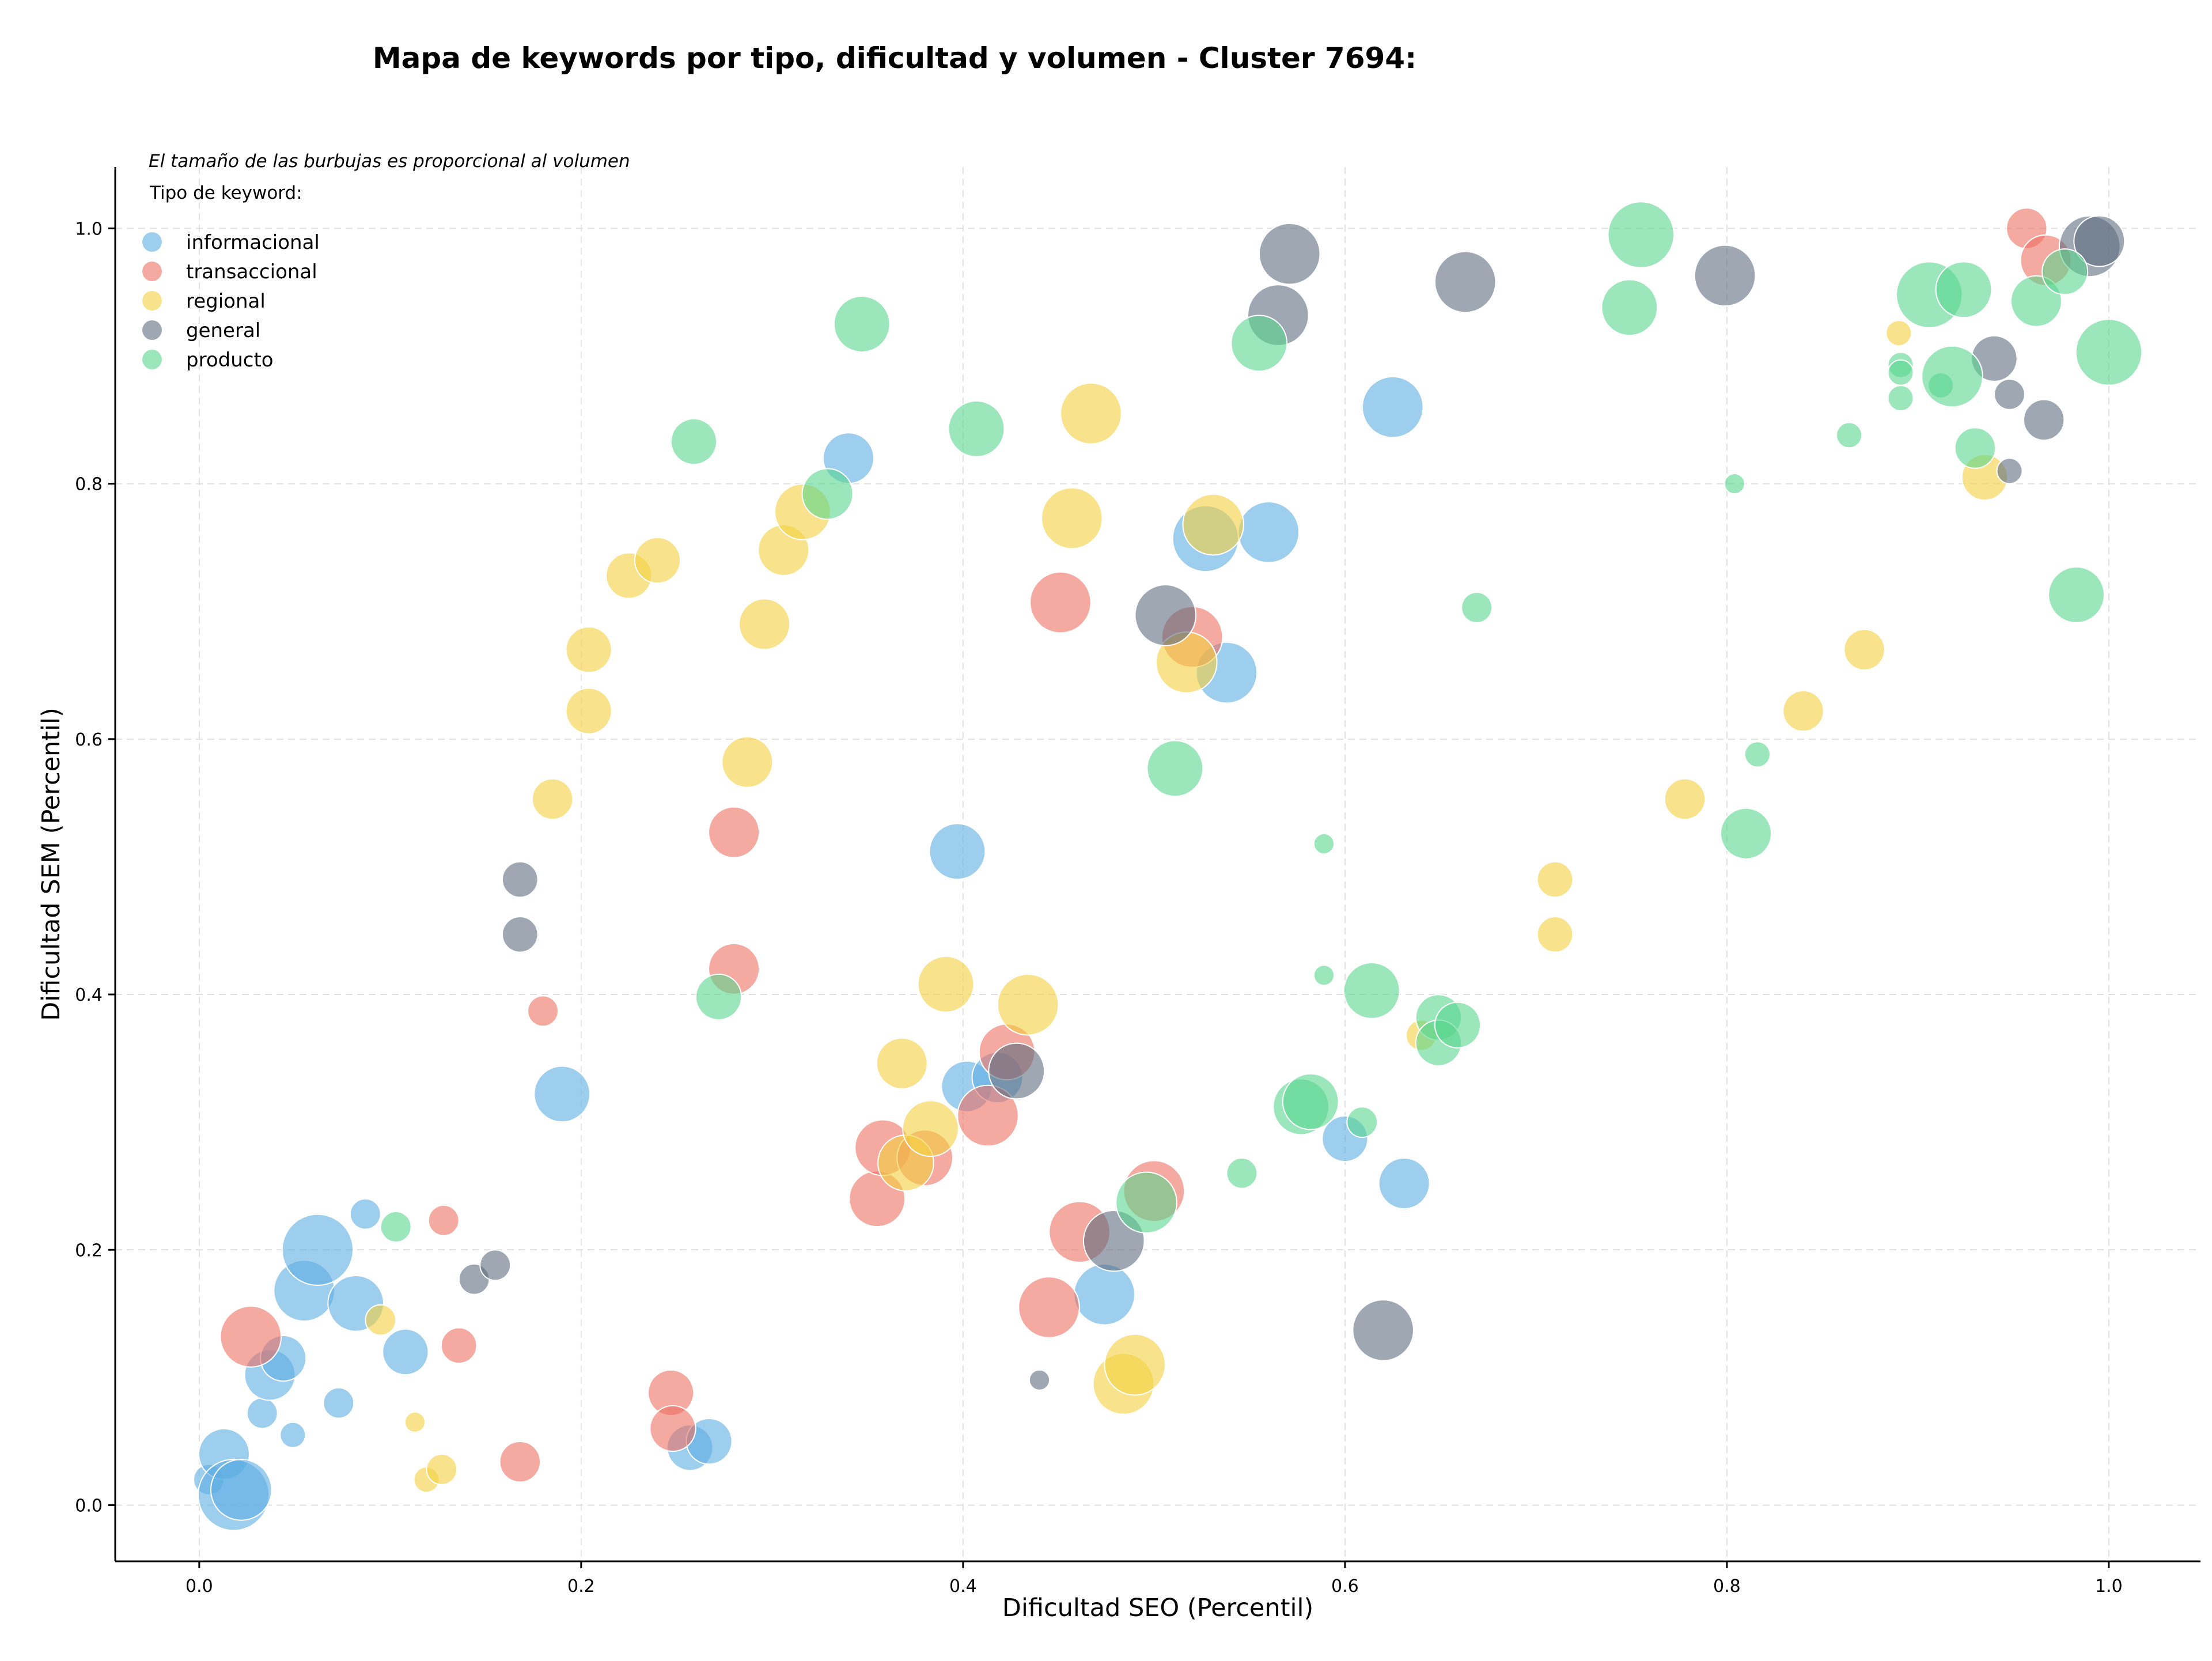 The height and width of the screenshot is (1661, 2212). I want to click on x-axis-label: Dificultad SEO (Percentil), so click(1157, 1608).